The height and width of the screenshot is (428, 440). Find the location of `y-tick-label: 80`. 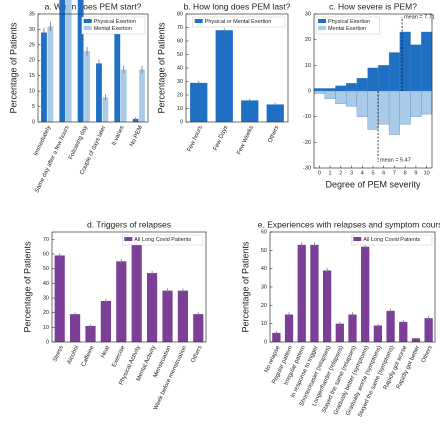

y-tick-label: 80 is located at coordinates (180, 14).